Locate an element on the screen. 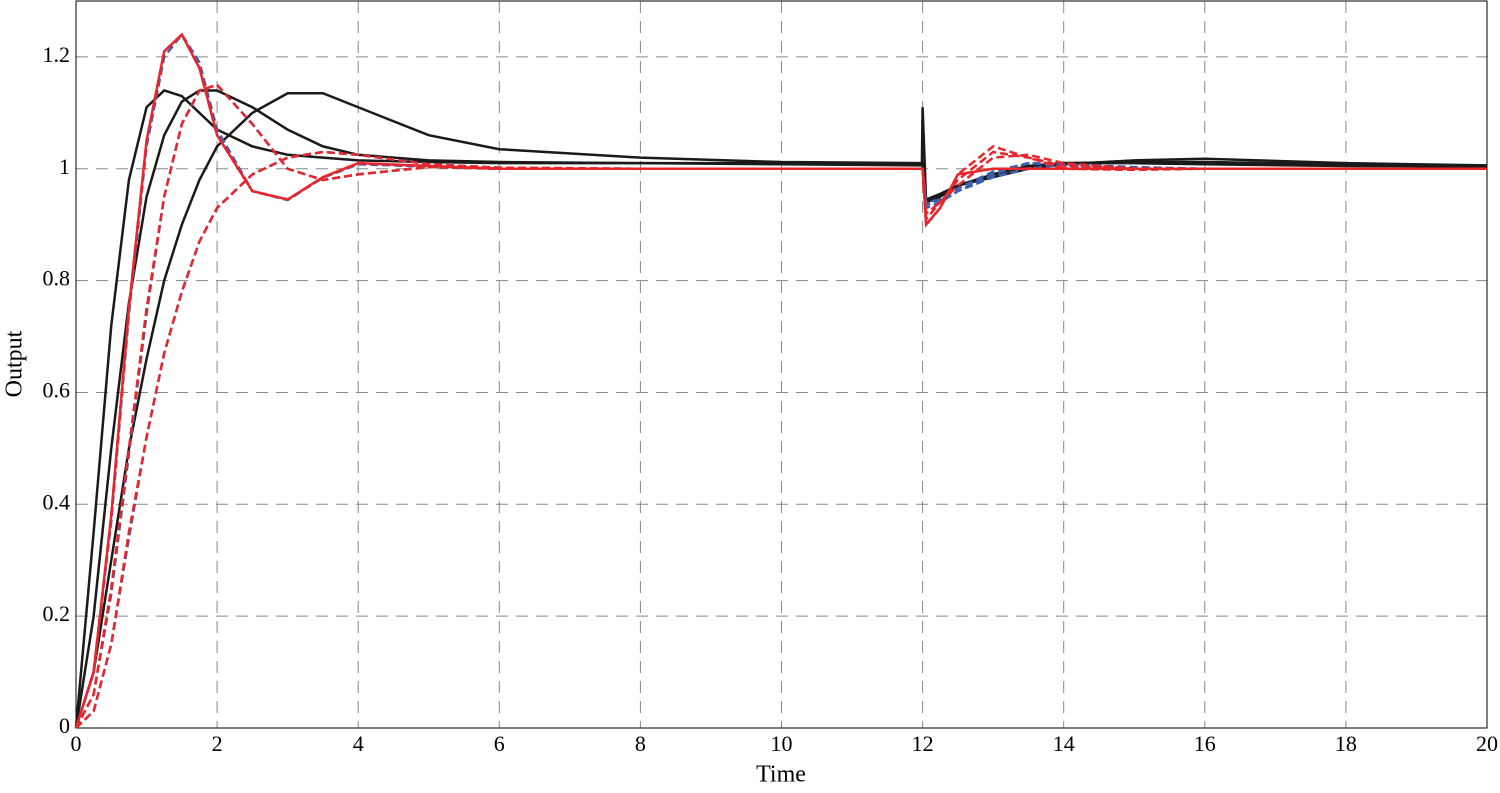 This screenshot has height=793, width=1500. x-tick-label: 20 is located at coordinates (1487, 743).